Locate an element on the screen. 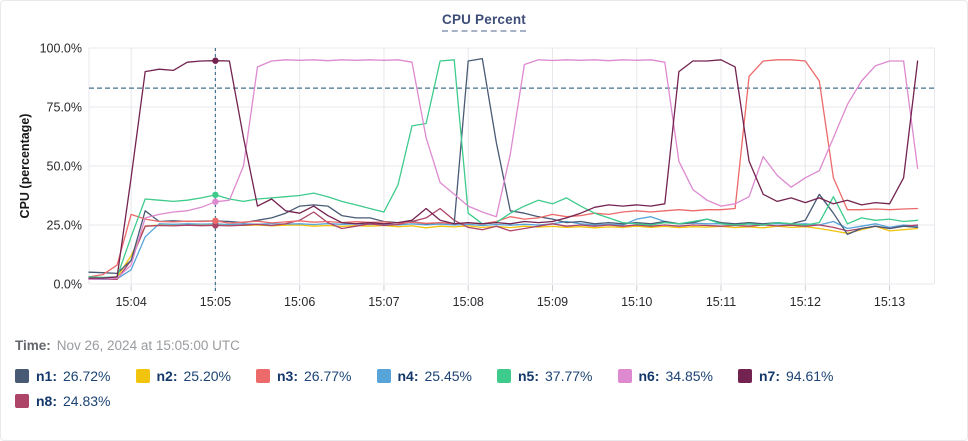  series-line-n4 is located at coordinates (503, 248).